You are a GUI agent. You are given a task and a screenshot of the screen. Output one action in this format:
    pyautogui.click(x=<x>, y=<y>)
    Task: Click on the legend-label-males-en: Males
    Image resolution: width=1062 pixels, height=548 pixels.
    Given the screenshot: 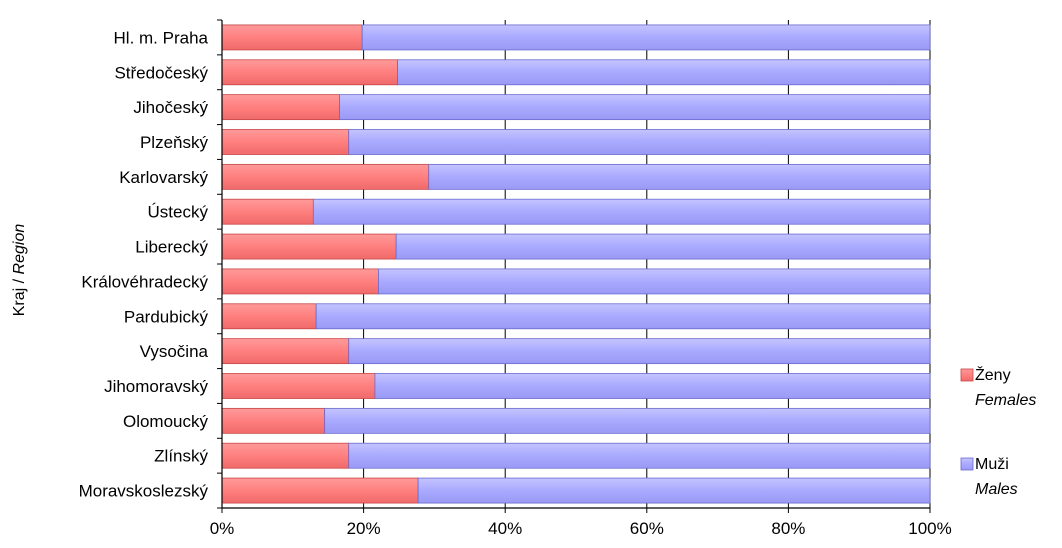 What is the action you would take?
    pyautogui.click(x=996, y=489)
    